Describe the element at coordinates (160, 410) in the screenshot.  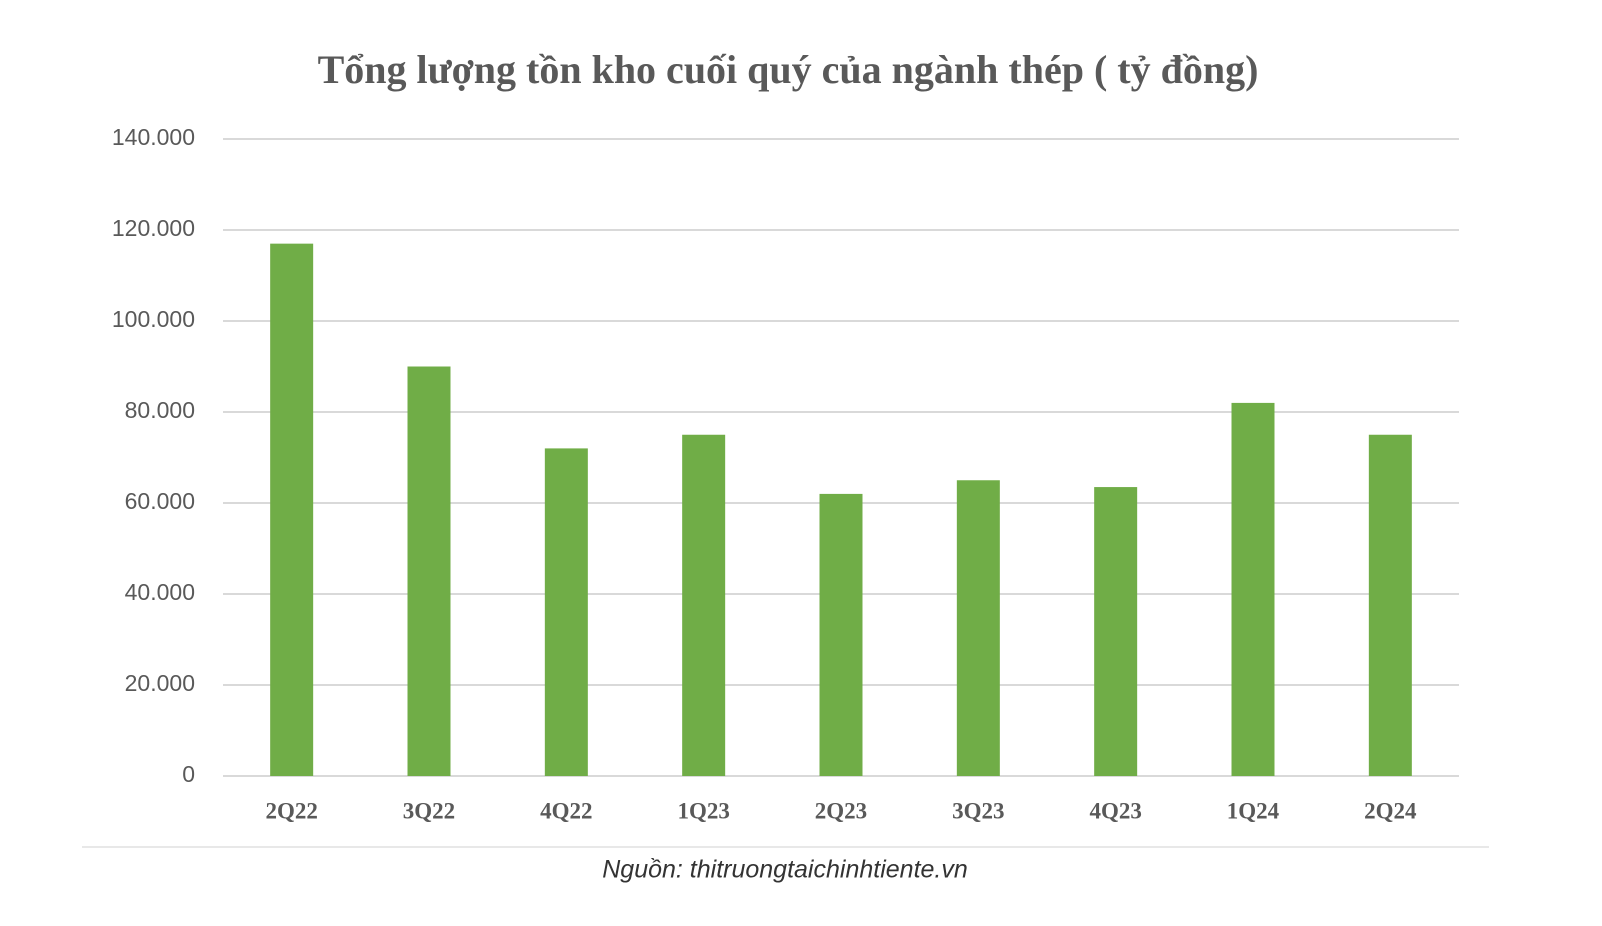
I see `y-tick-label: 80.000` at that location.